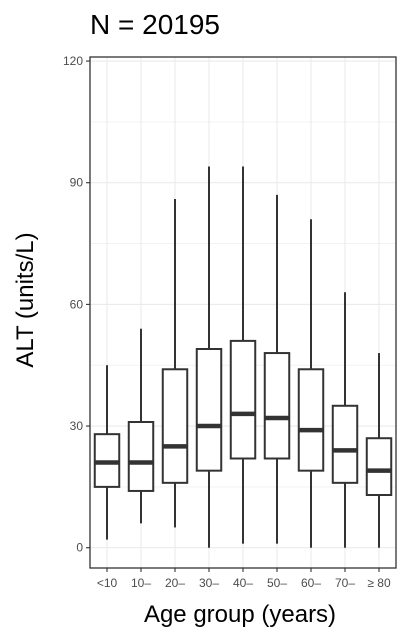 Image resolution: width=401 pixels, height=636 pixels. I want to click on y-tick-label: 60, so click(77, 304).